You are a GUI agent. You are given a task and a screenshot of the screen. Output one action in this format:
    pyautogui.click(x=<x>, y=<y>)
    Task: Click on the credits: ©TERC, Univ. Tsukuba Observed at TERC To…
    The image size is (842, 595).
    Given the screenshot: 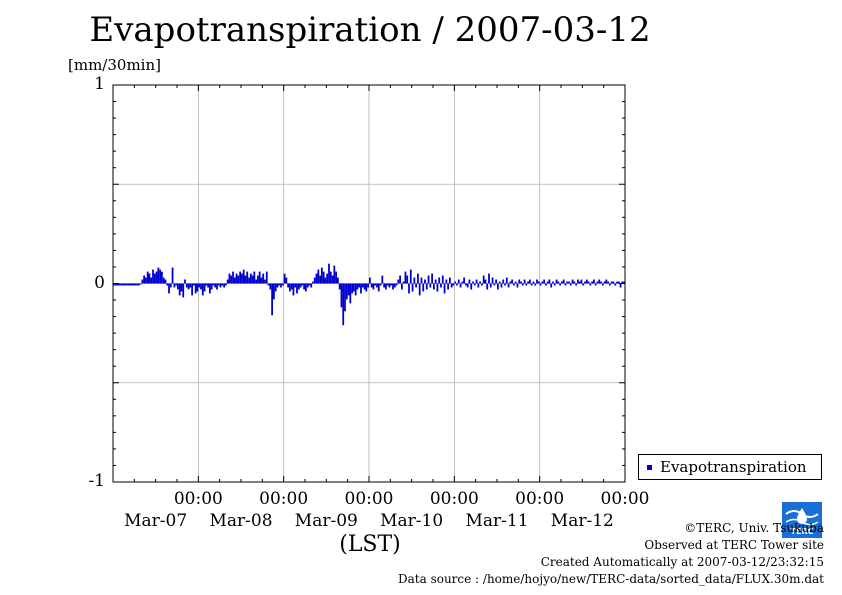 What is the action you would take?
    pyautogui.click(x=611, y=554)
    